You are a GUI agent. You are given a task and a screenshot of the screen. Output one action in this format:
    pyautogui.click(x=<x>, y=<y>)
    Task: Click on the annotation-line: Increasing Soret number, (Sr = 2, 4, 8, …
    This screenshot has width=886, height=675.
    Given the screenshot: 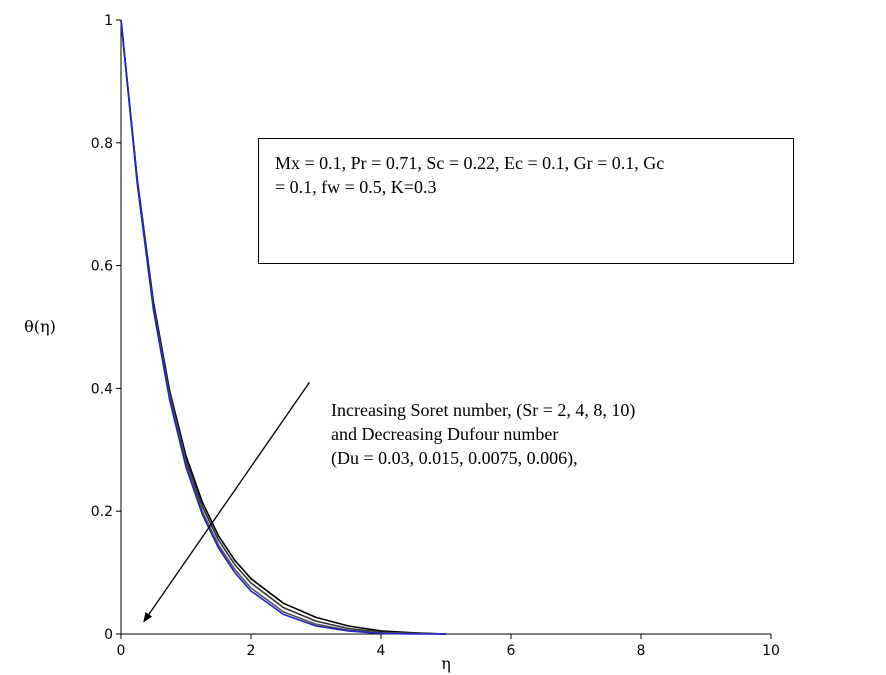 What is the action you would take?
    pyautogui.click(x=483, y=410)
    